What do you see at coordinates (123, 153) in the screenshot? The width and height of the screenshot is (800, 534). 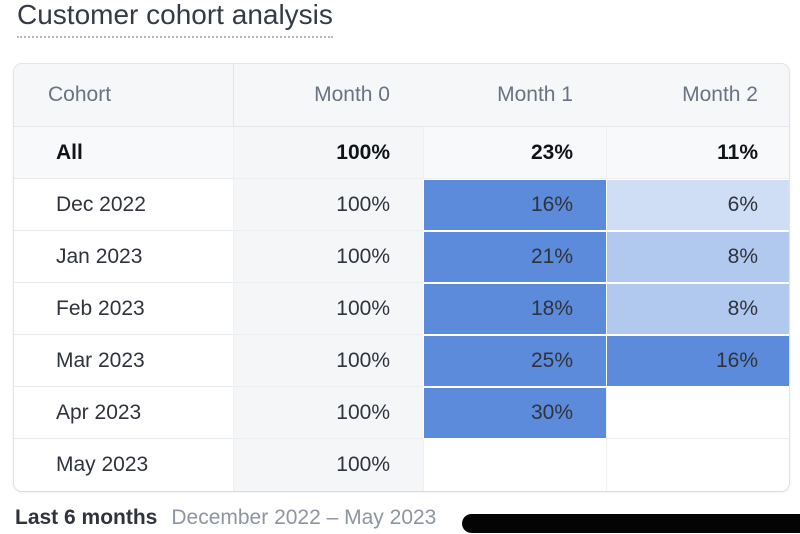 I see `cohort-cell: All` at bounding box center [123, 153].